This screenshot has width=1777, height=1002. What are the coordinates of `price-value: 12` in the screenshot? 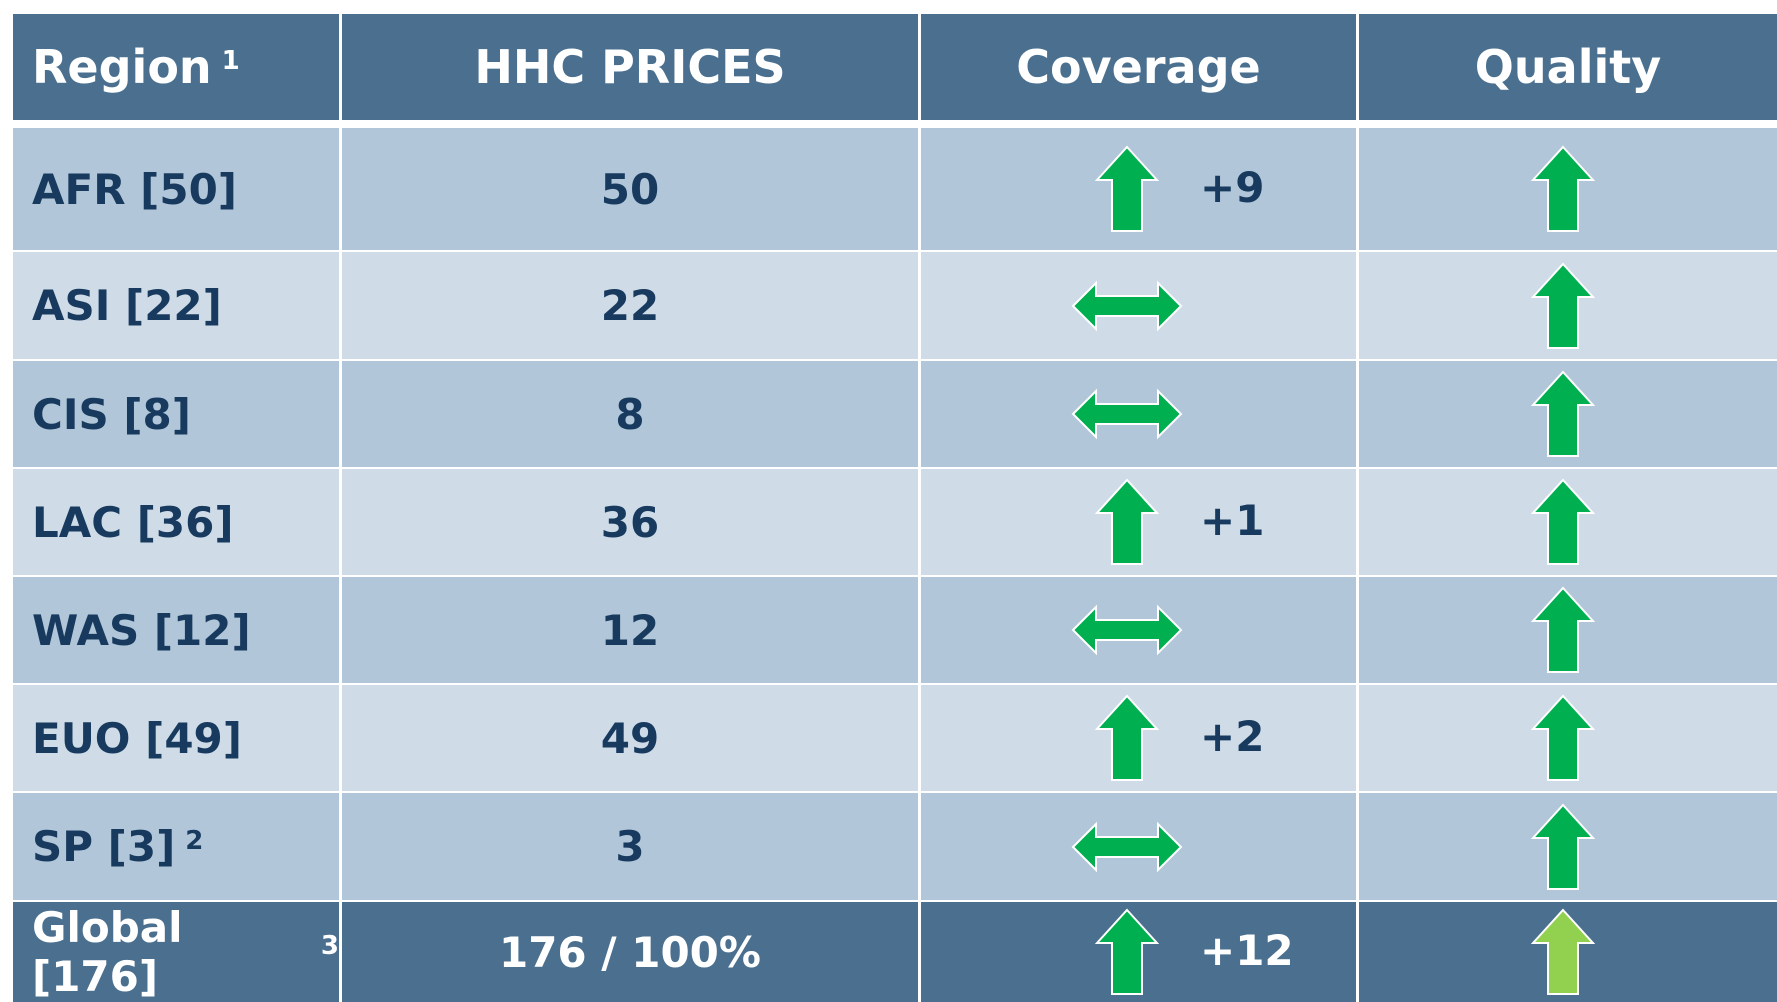 It's located at (630, 630).